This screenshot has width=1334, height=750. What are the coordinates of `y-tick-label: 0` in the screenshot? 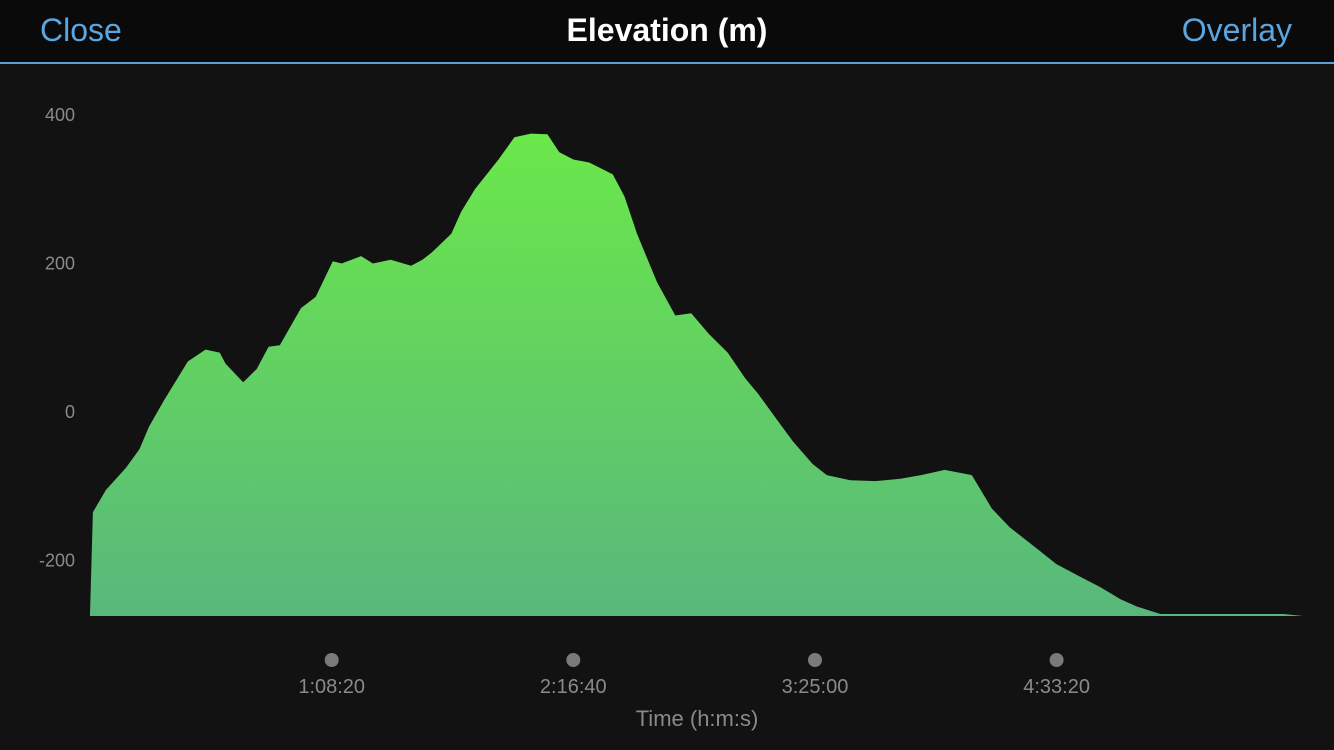 It's located at (70, 412).